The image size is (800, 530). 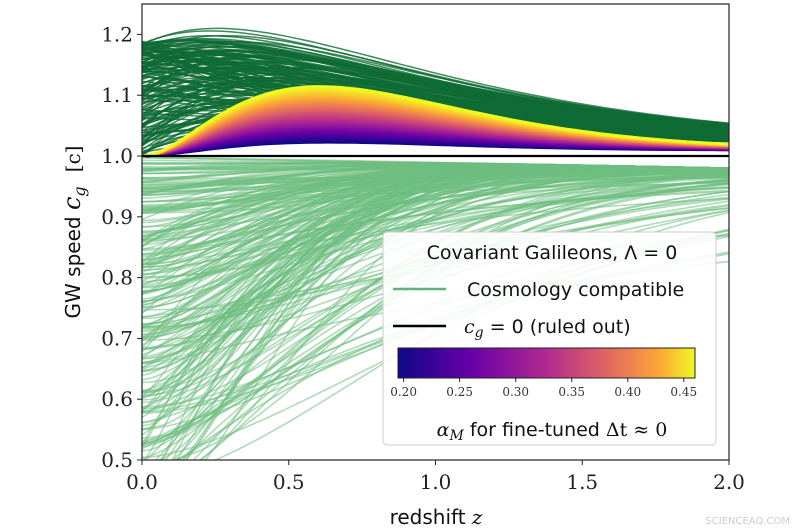 What do you see at coordinates (117, 460) in the screenshot?
I see `y-tick-label: 0.5` at bounding box center [117, 460].